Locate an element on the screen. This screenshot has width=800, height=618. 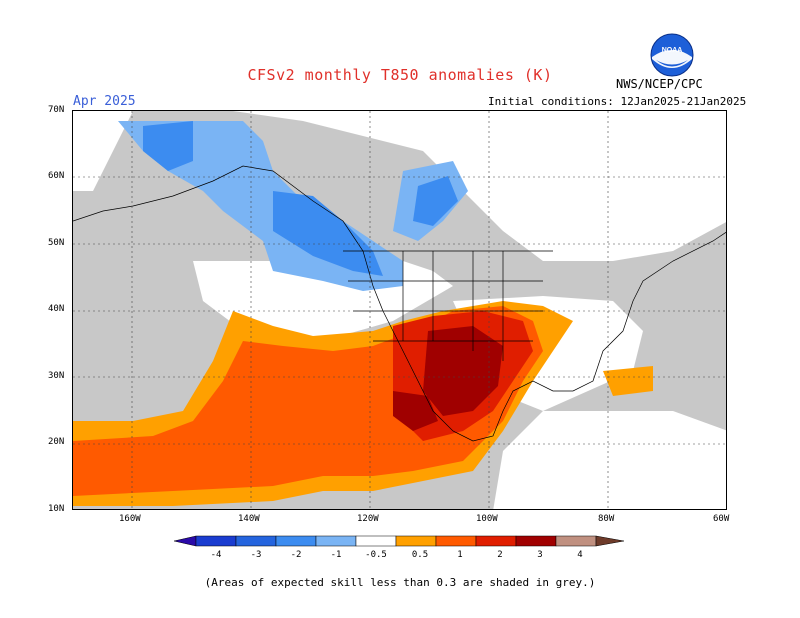
warm-anomaly-atlantic is located at coordinates (628, 381).